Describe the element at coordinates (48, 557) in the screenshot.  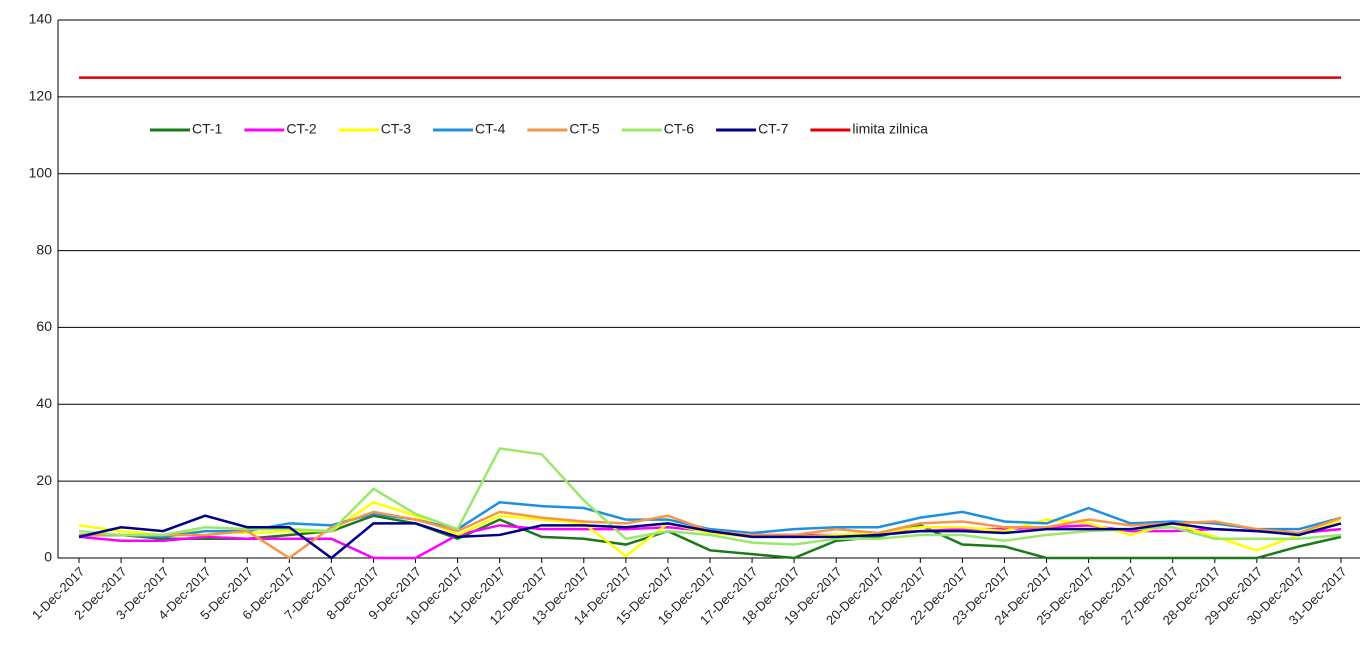
I see `y-tick-label: 0` at that location.